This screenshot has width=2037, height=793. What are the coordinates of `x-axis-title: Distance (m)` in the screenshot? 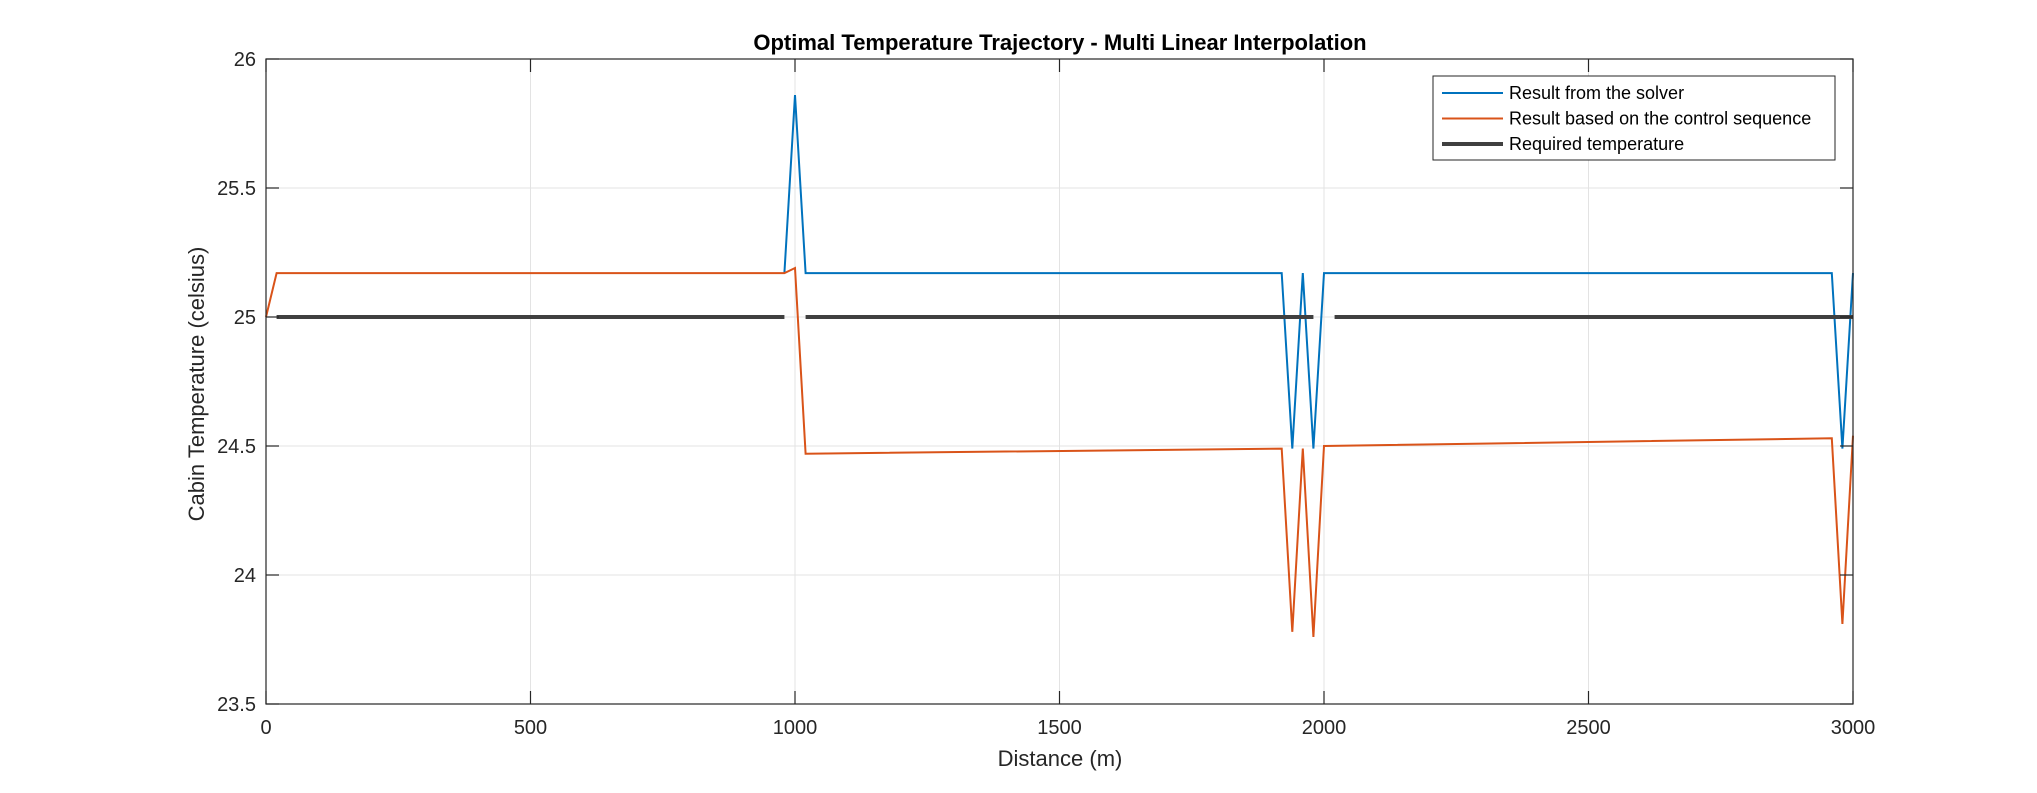 It's located at (1060, 758).